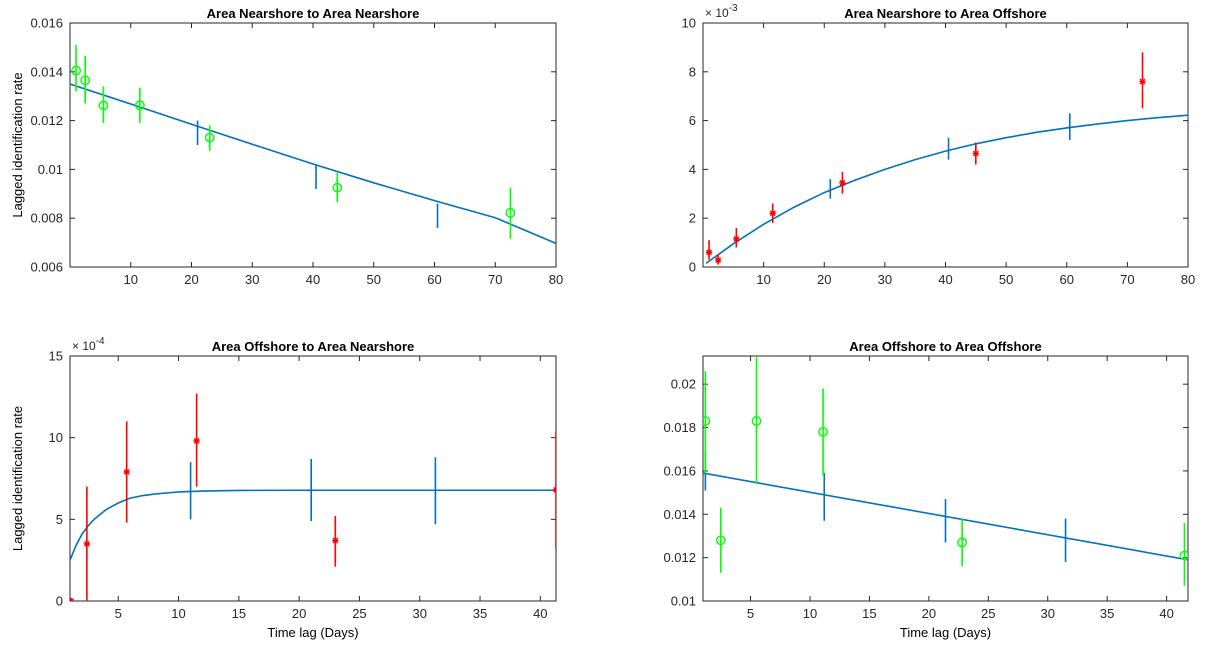 Image resolution: width=1211 pixels, height=647 pixels. What do you see at coordinates (56, 356) in the screenshot?
I see `y-tick-label: 15` at bounding box center [56, 356].